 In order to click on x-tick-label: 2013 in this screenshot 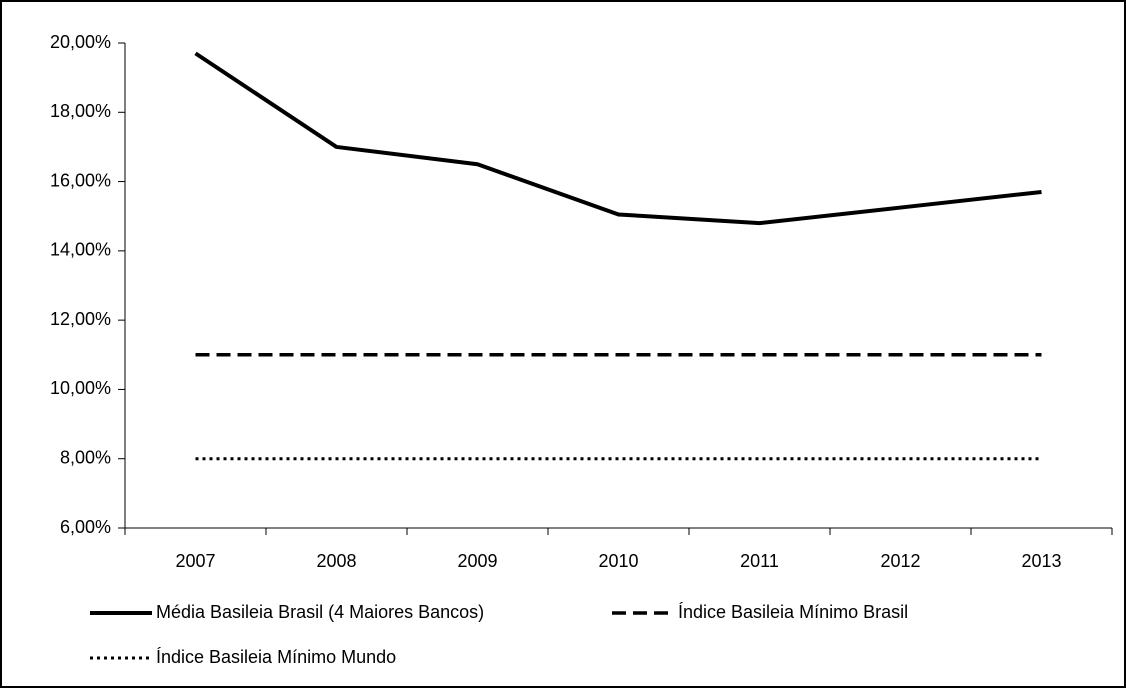, I will do `click(1041, 561)`.